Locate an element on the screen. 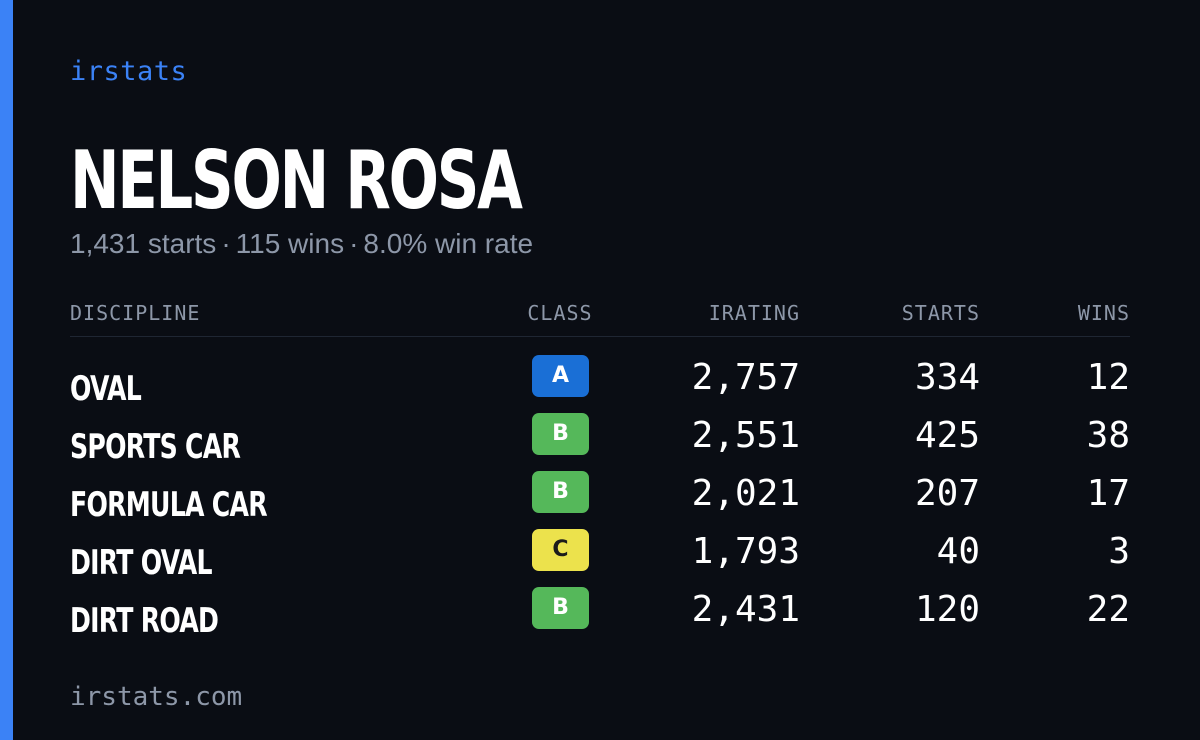  accent-bar is located at coordinates (6, 370).